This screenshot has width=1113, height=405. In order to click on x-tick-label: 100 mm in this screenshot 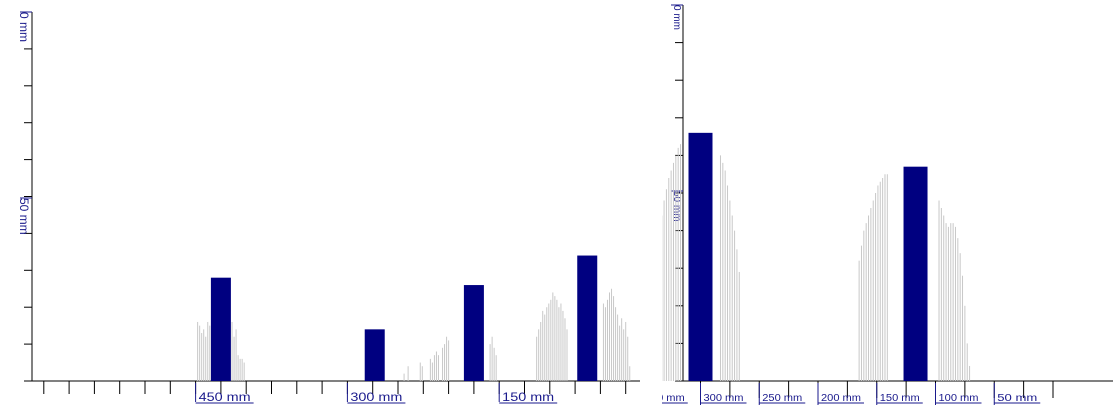, I will do `click(959, 398)`.